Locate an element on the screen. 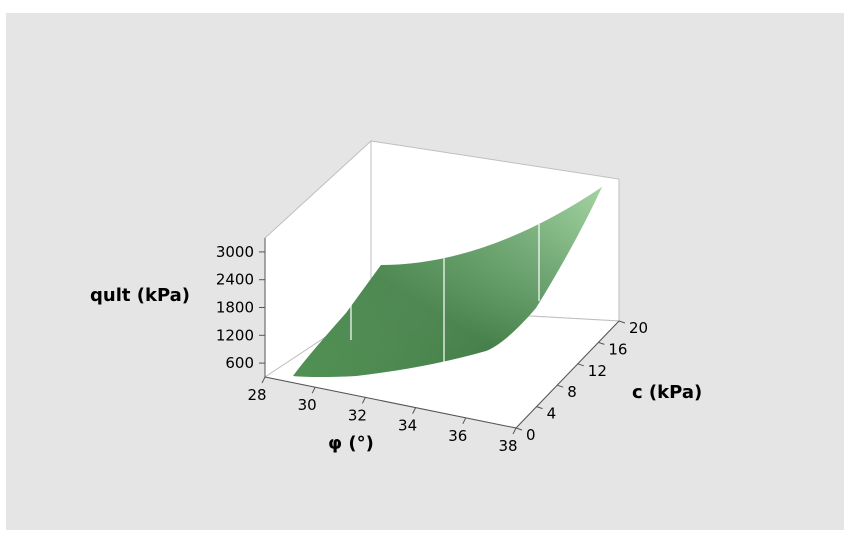 Image resolution: width=849 pixels, height=533 pixels. z-tick-label: 3000 is located at coordinates (235, 252).